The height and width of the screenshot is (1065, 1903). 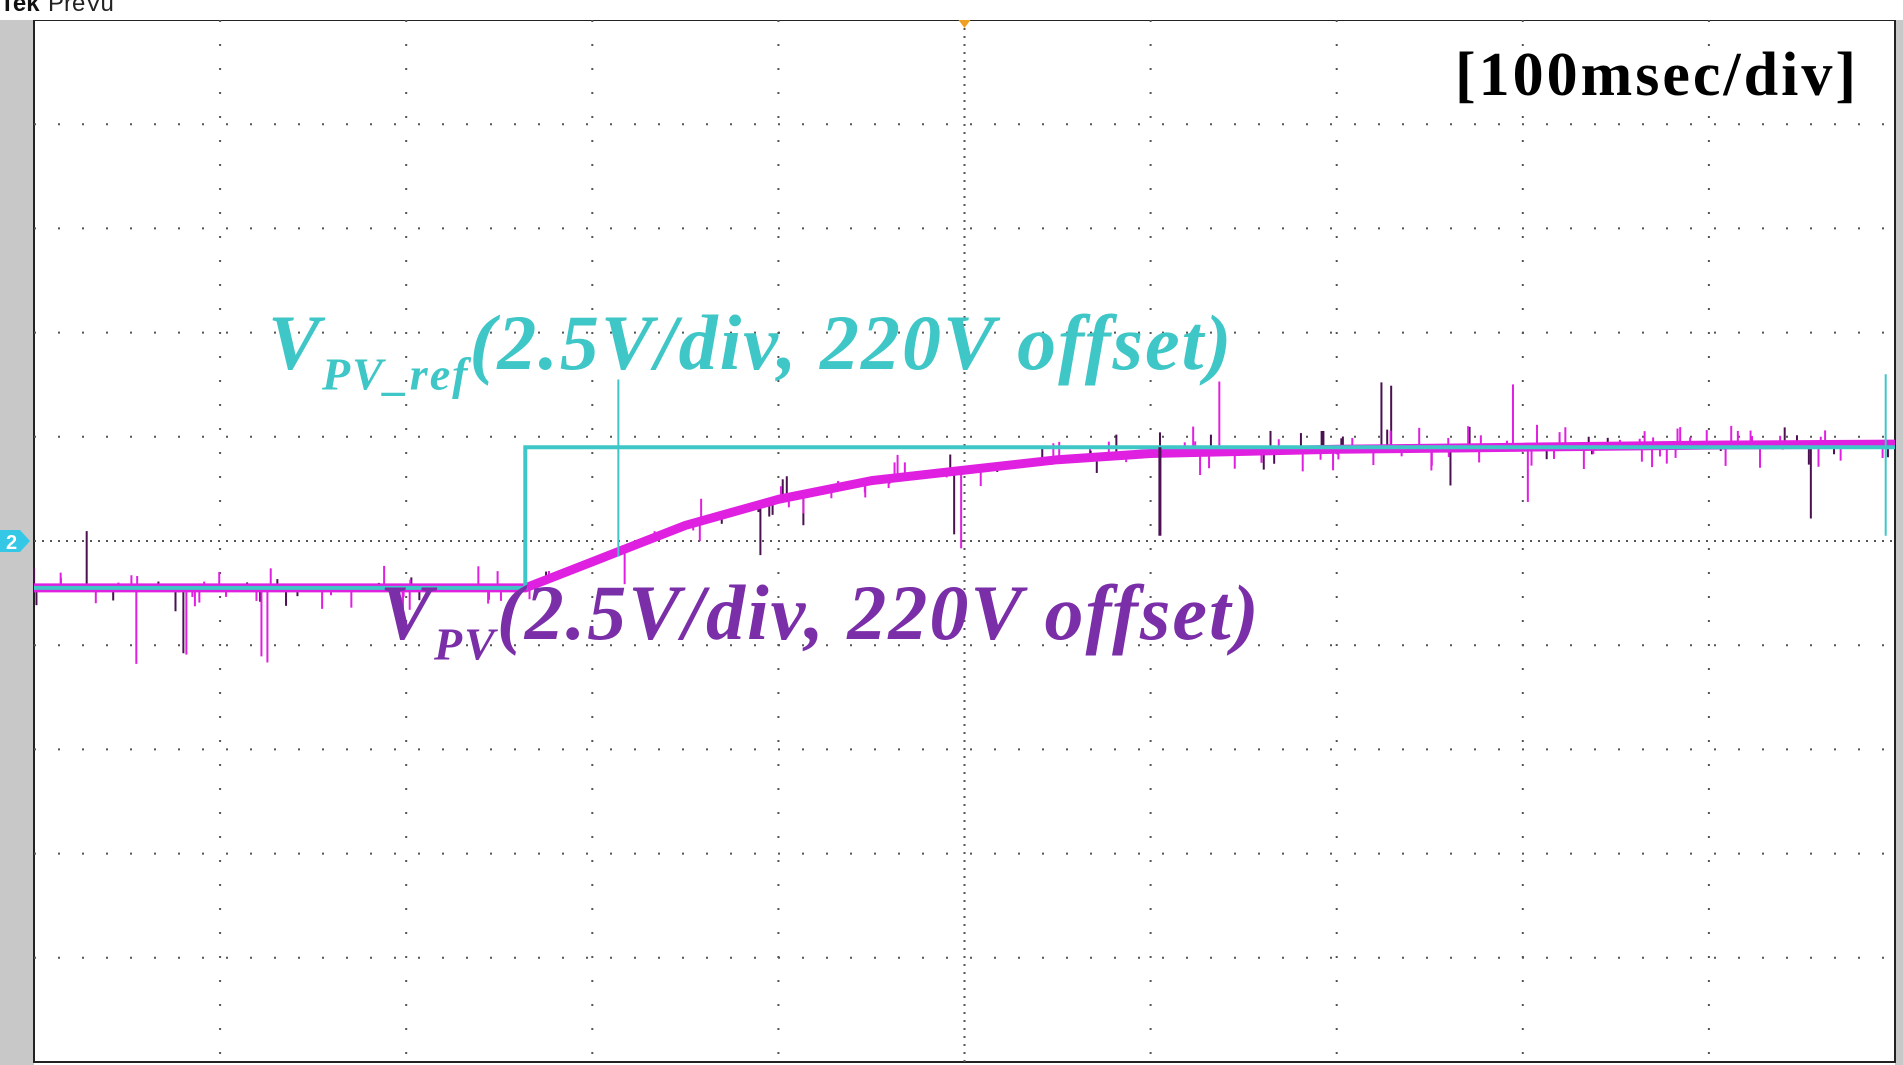 What do you see at coordinates (20, 8) in the screenshot?
I see `brand-logo-text: Tek` at bounding box center [20, 8].